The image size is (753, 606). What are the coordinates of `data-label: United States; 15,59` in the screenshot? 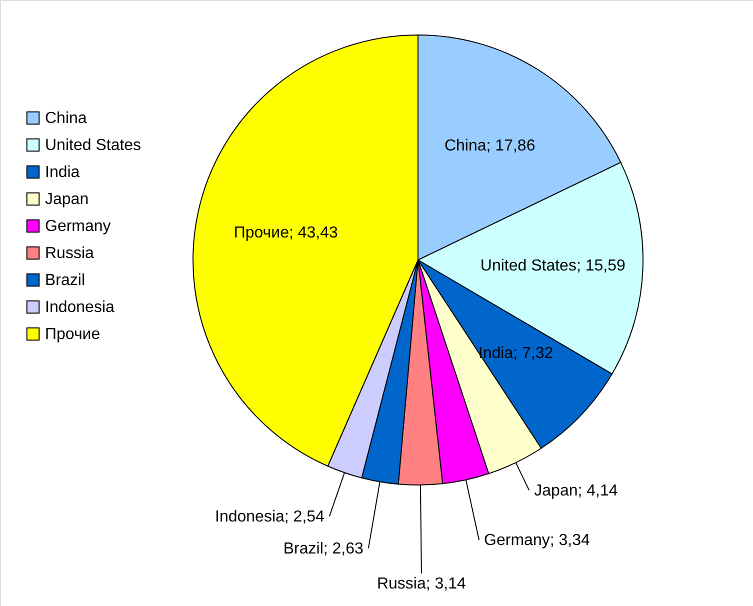 It's located at (553, 266).